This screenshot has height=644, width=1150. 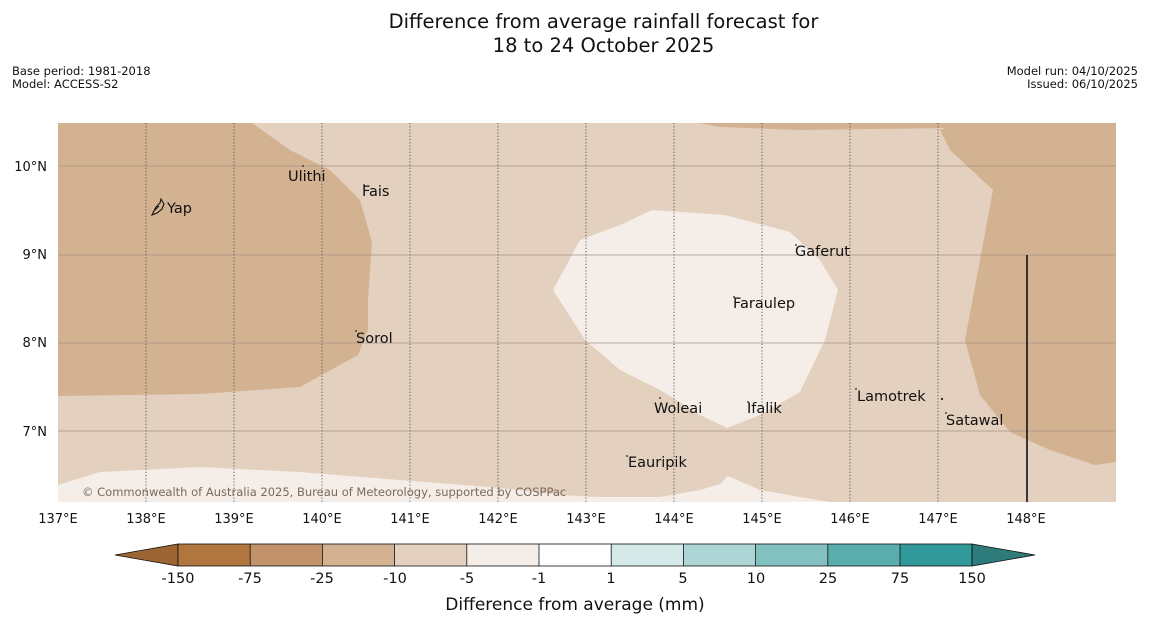 What do you see at coordinates (35, 432) in the screenshot?
I see `lat-label-7n: 7°N` at bounding box center [35, 432].